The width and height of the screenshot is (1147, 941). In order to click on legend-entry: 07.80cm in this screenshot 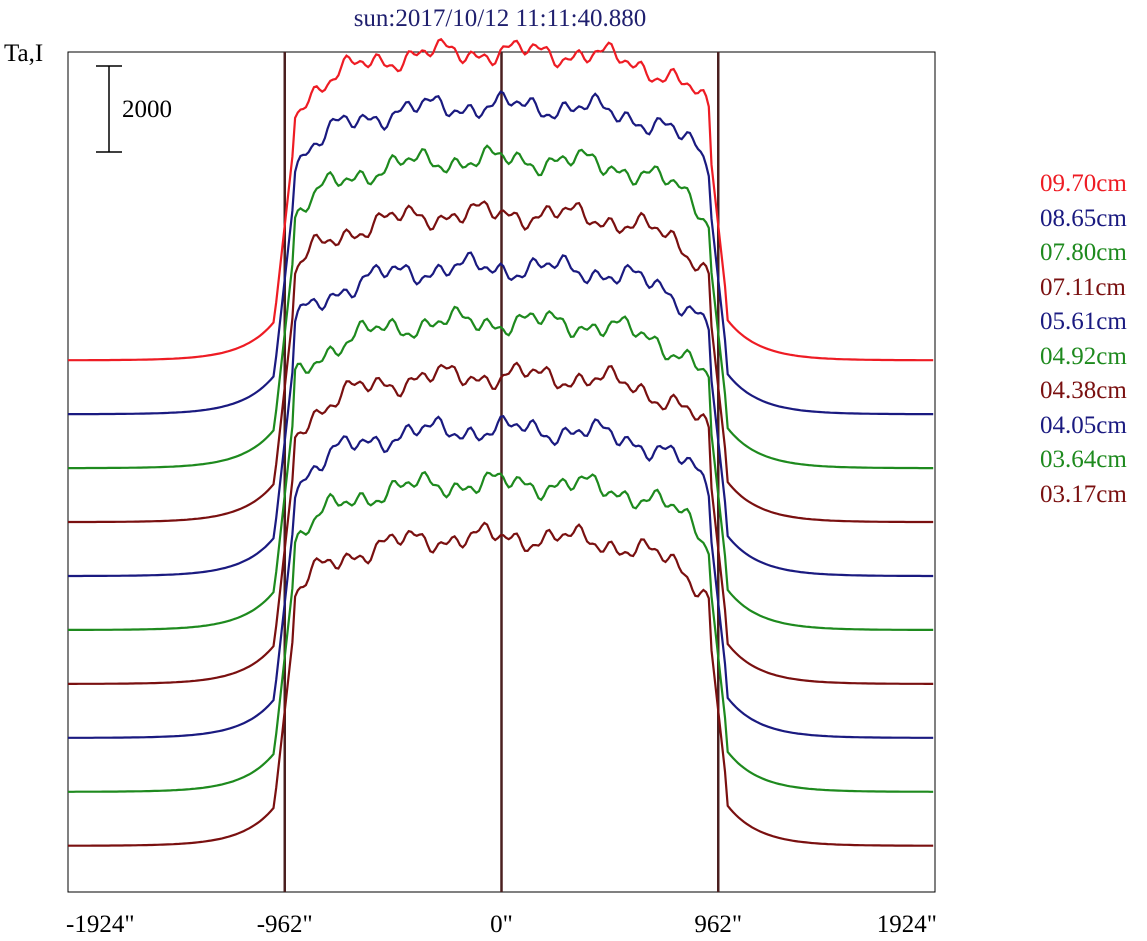, I will do `click(1083, 252)`.